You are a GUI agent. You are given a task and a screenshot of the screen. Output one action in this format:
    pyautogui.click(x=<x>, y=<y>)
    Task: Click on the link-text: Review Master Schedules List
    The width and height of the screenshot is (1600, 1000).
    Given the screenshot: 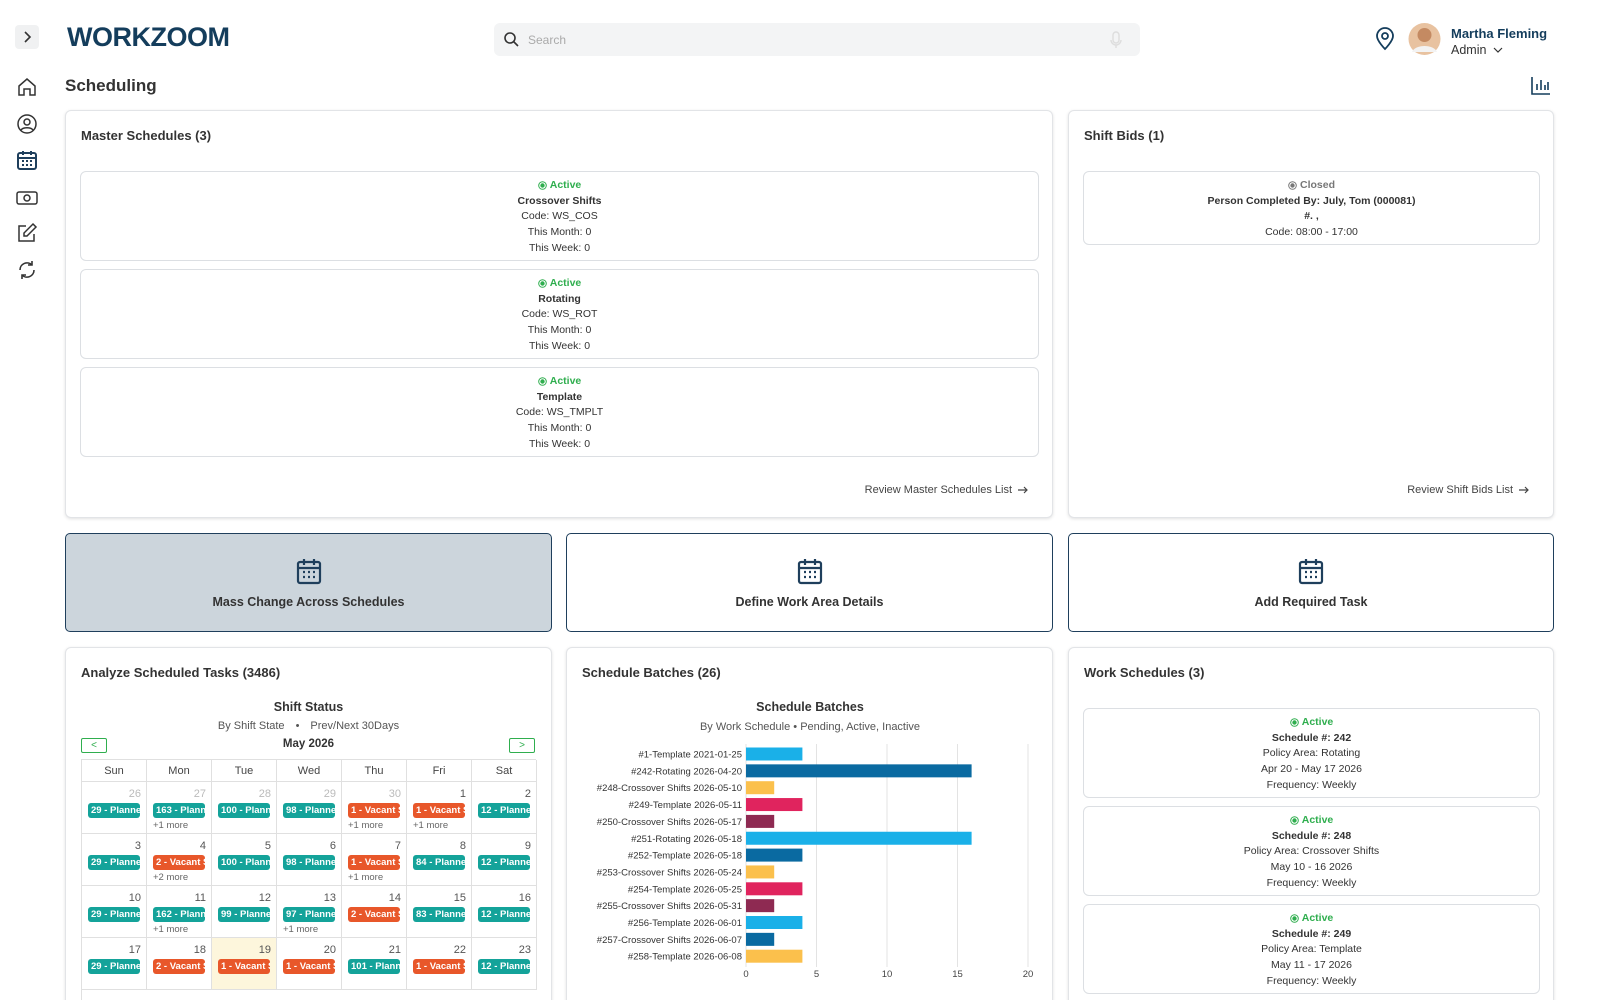 What is the action you would take?
    pyautogui.click(x=938, y=490)
    